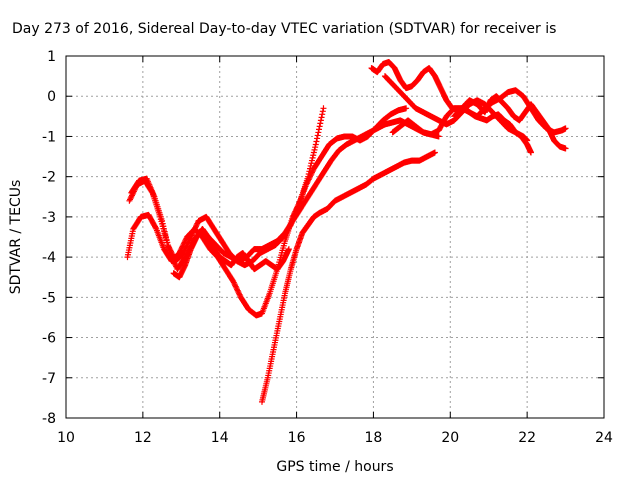 Image resolution: width=640 pixels, height=480 pixels. I want to click on y-tick-label: -1, so click(49, 137).